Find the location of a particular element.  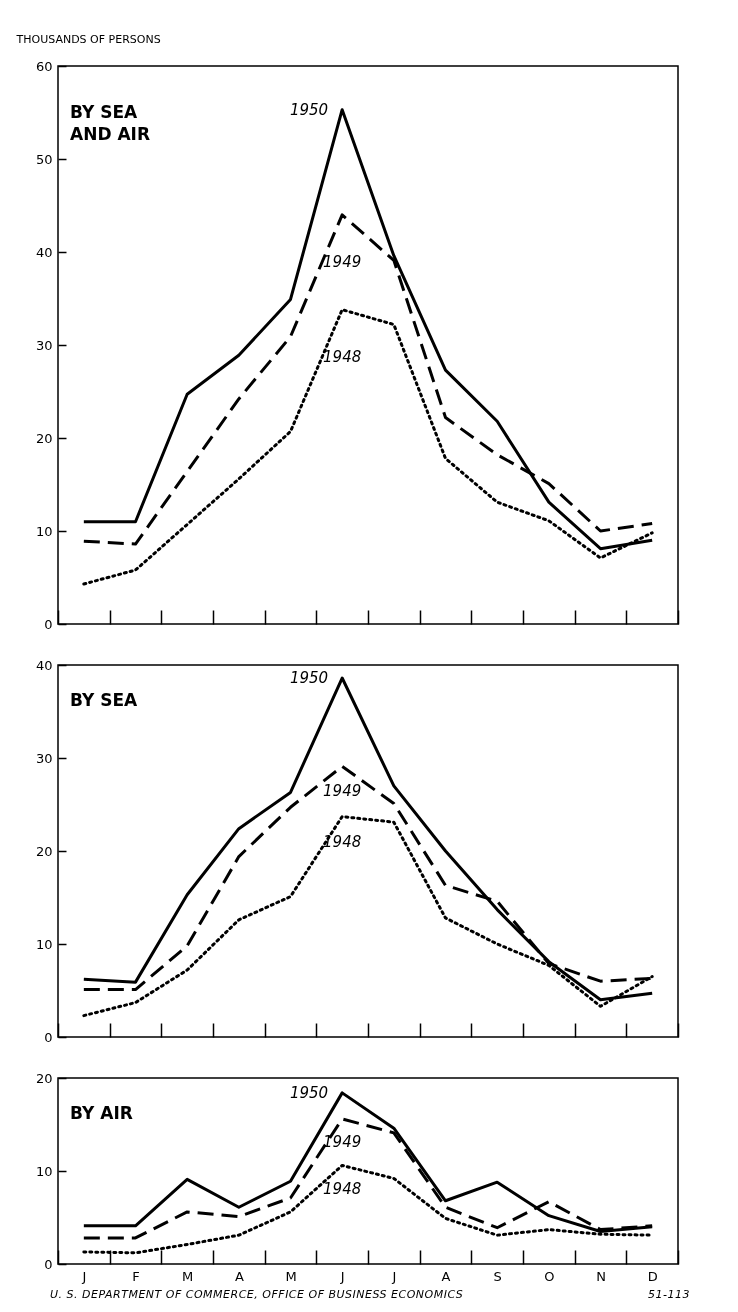

text: BY SEA is located at coordinates (104, 700).